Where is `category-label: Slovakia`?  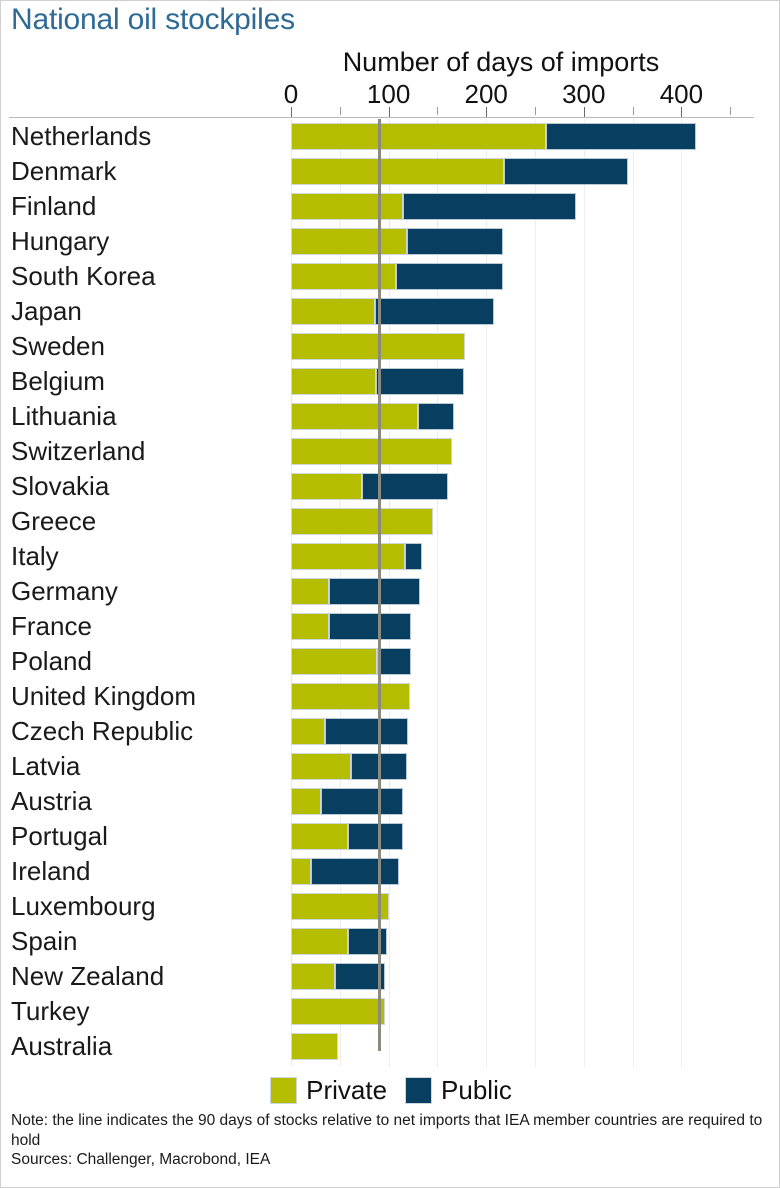 category-label: Slovakia is located at coordinates (60, 486).